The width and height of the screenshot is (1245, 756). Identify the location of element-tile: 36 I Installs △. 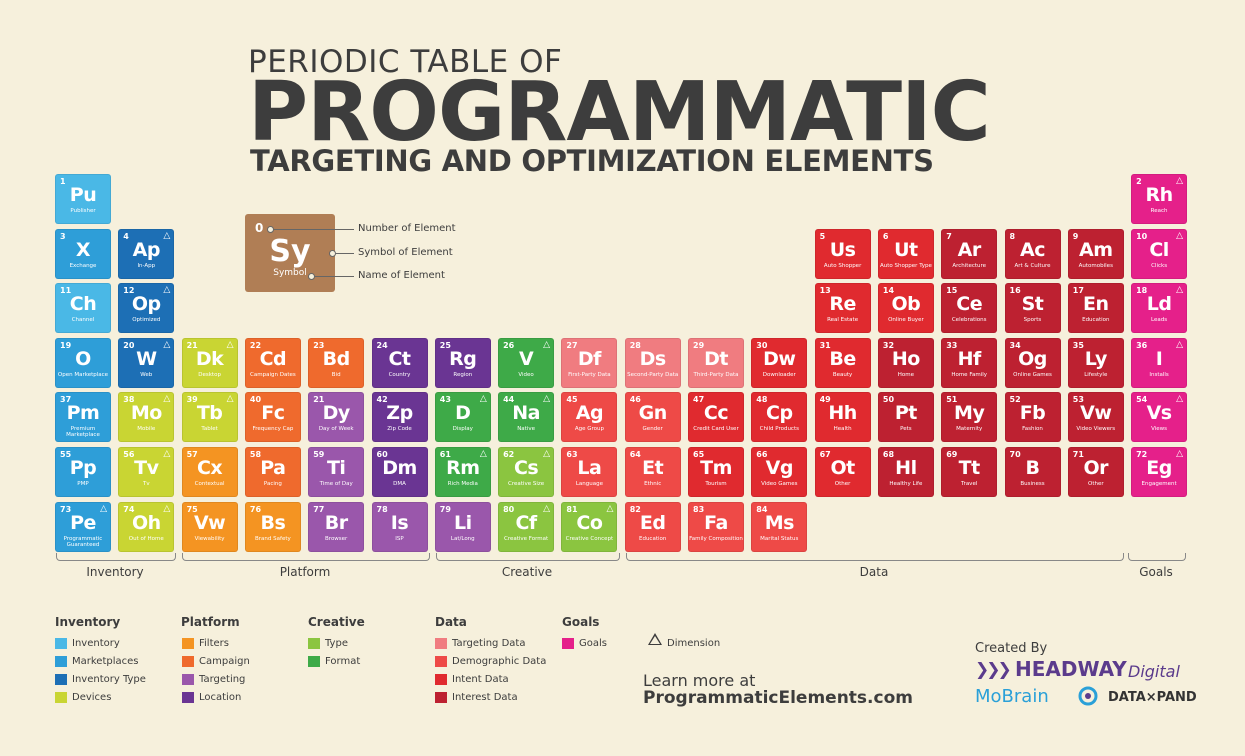
(1159, 362).